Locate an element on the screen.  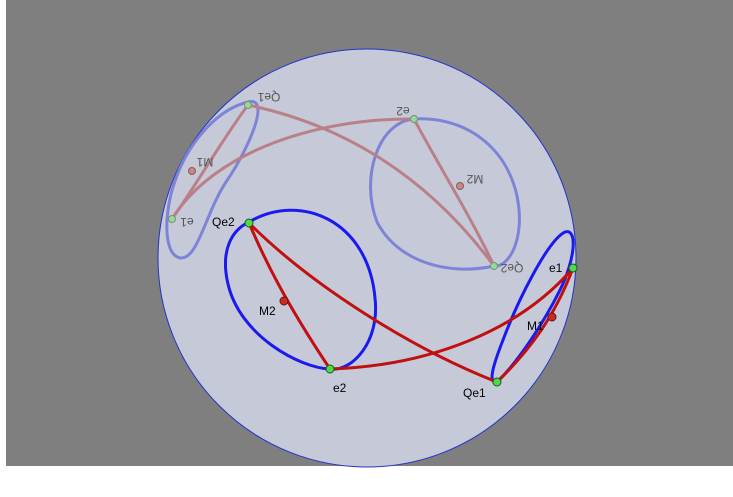
ghost-point-e2 is located at coordinates (414, 119).